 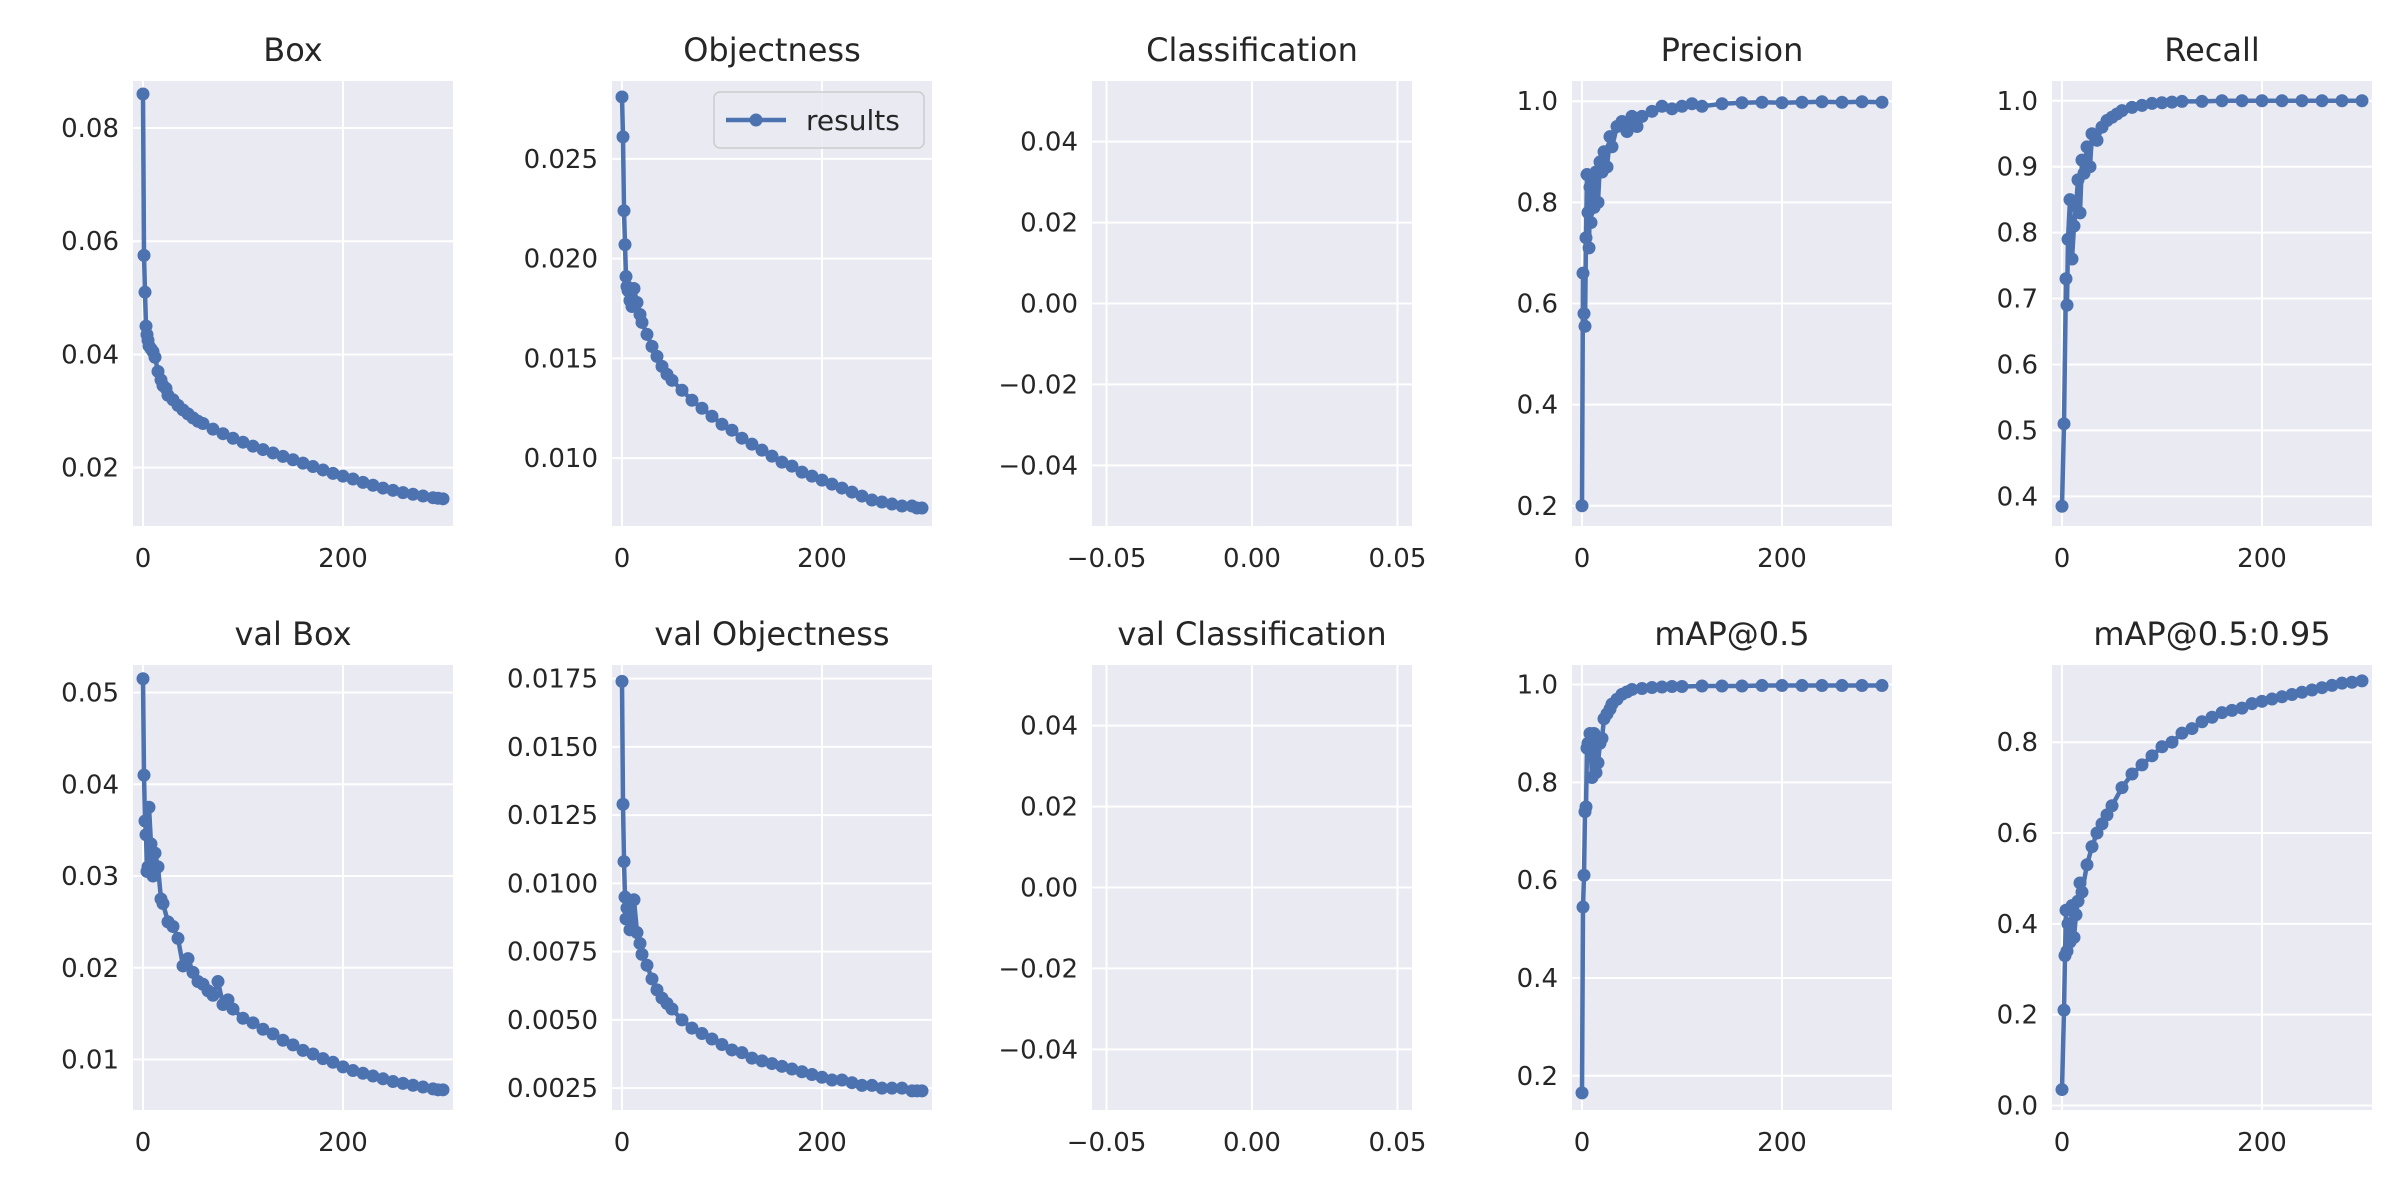 What do you see at coordinates (771, 634) in the screenshot?
I see `subplot-title: val Objectness` at bounding box center [771, 634].